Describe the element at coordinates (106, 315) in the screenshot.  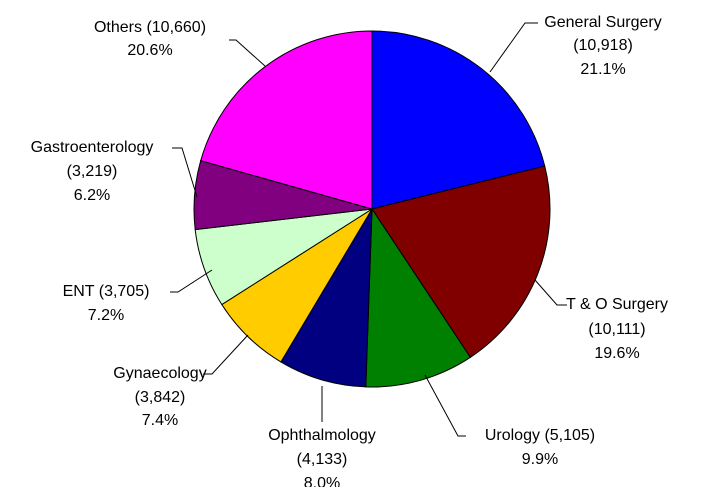
I see `percentage-label: 7.2%` at that location.